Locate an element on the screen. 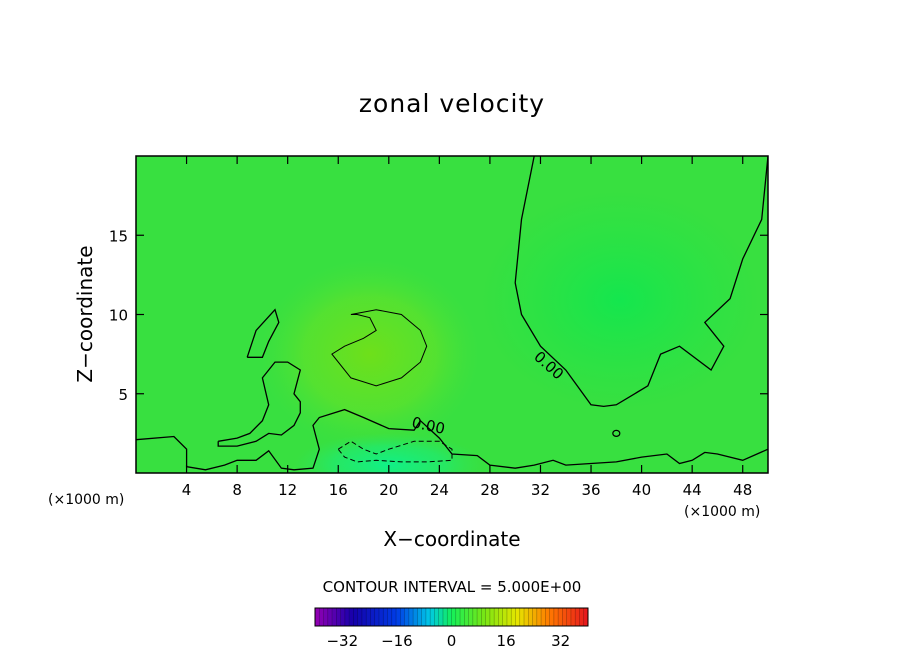  x-tick-label: 28 is located at coordinates (489, 490).